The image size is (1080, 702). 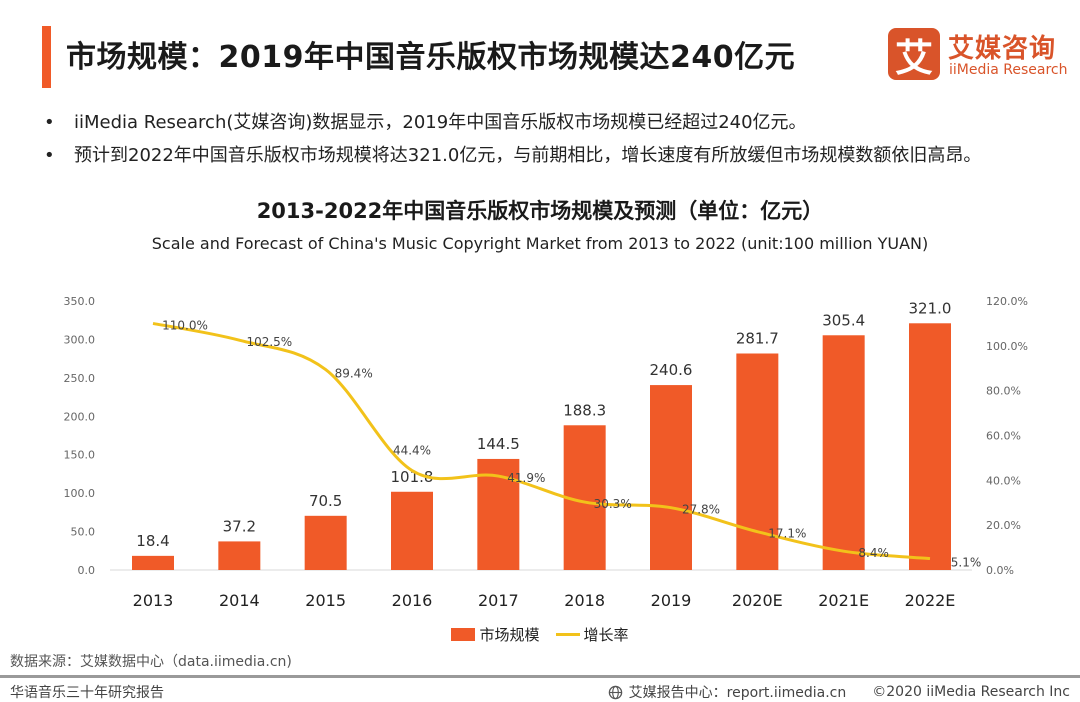 I want to click on bar-data-label: 188.3, so click(x=584, y=410).